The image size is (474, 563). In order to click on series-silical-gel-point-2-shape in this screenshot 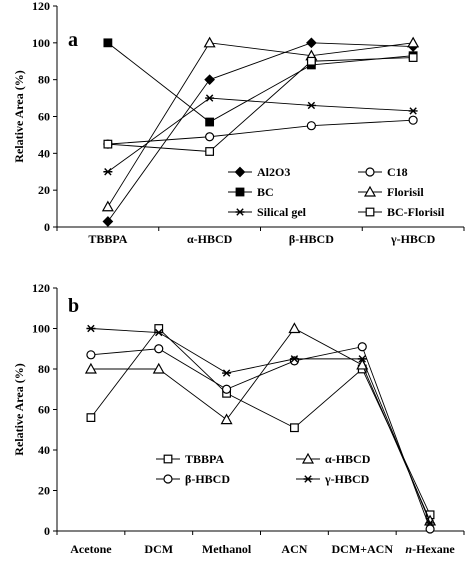, I will do `click(311, 105)`.